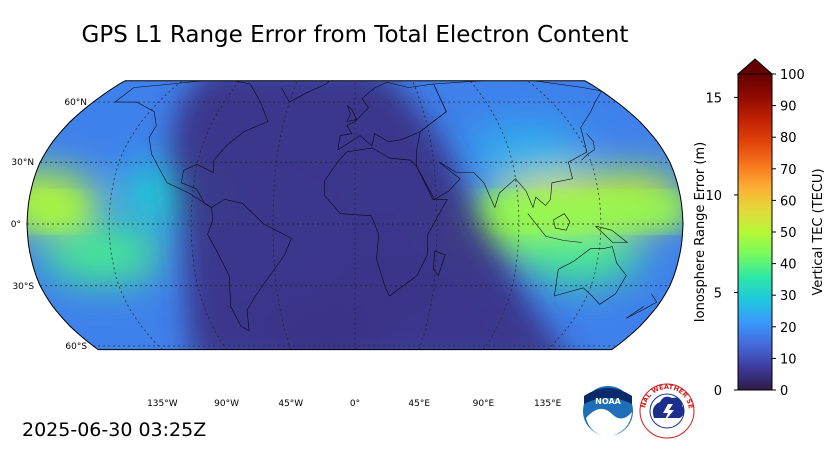 This screenshot has height=468, width=832. Describe the element at coordinates (700, 232) in the screenshot. I see `colorbar-left-label: Ionosphere Range Error (m)` at that location.